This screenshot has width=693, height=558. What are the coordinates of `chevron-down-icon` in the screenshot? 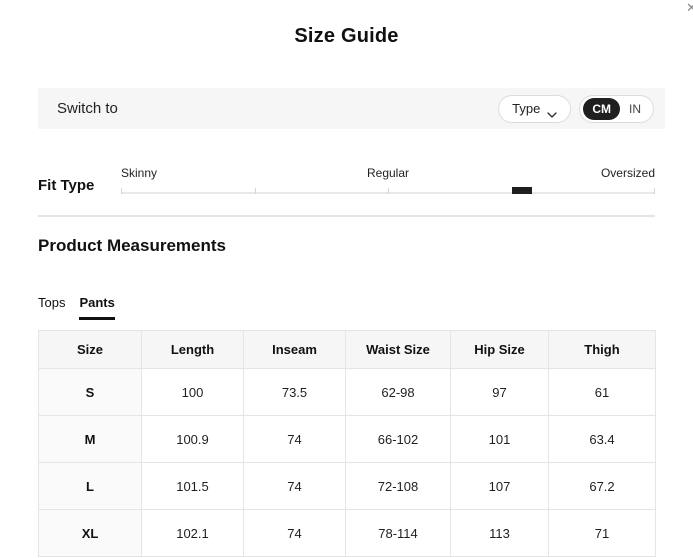 It's located at (552, 112).